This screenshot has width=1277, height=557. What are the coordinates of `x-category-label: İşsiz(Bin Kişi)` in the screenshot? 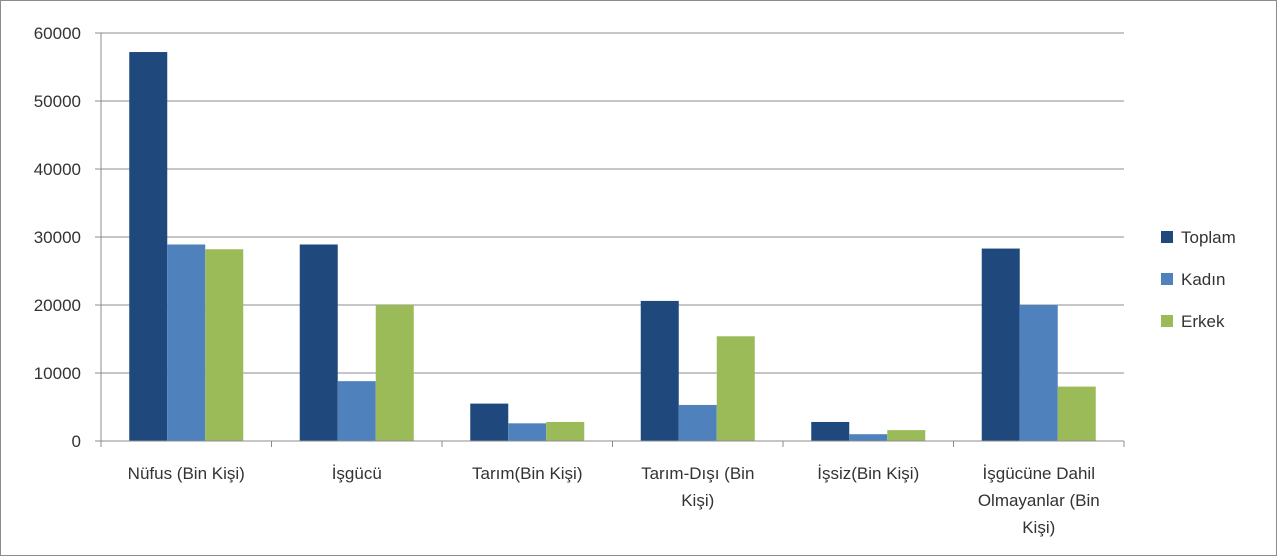 It's located at (868, 473).